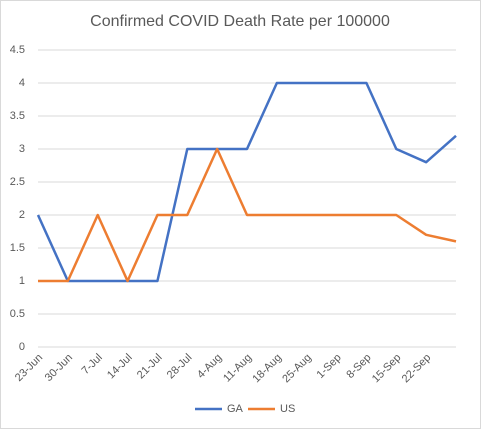 This screenshot has width=481, height=429. I want to click on chart-title: Confirmed COVID Death Rate per 100000, so click(240, 21).